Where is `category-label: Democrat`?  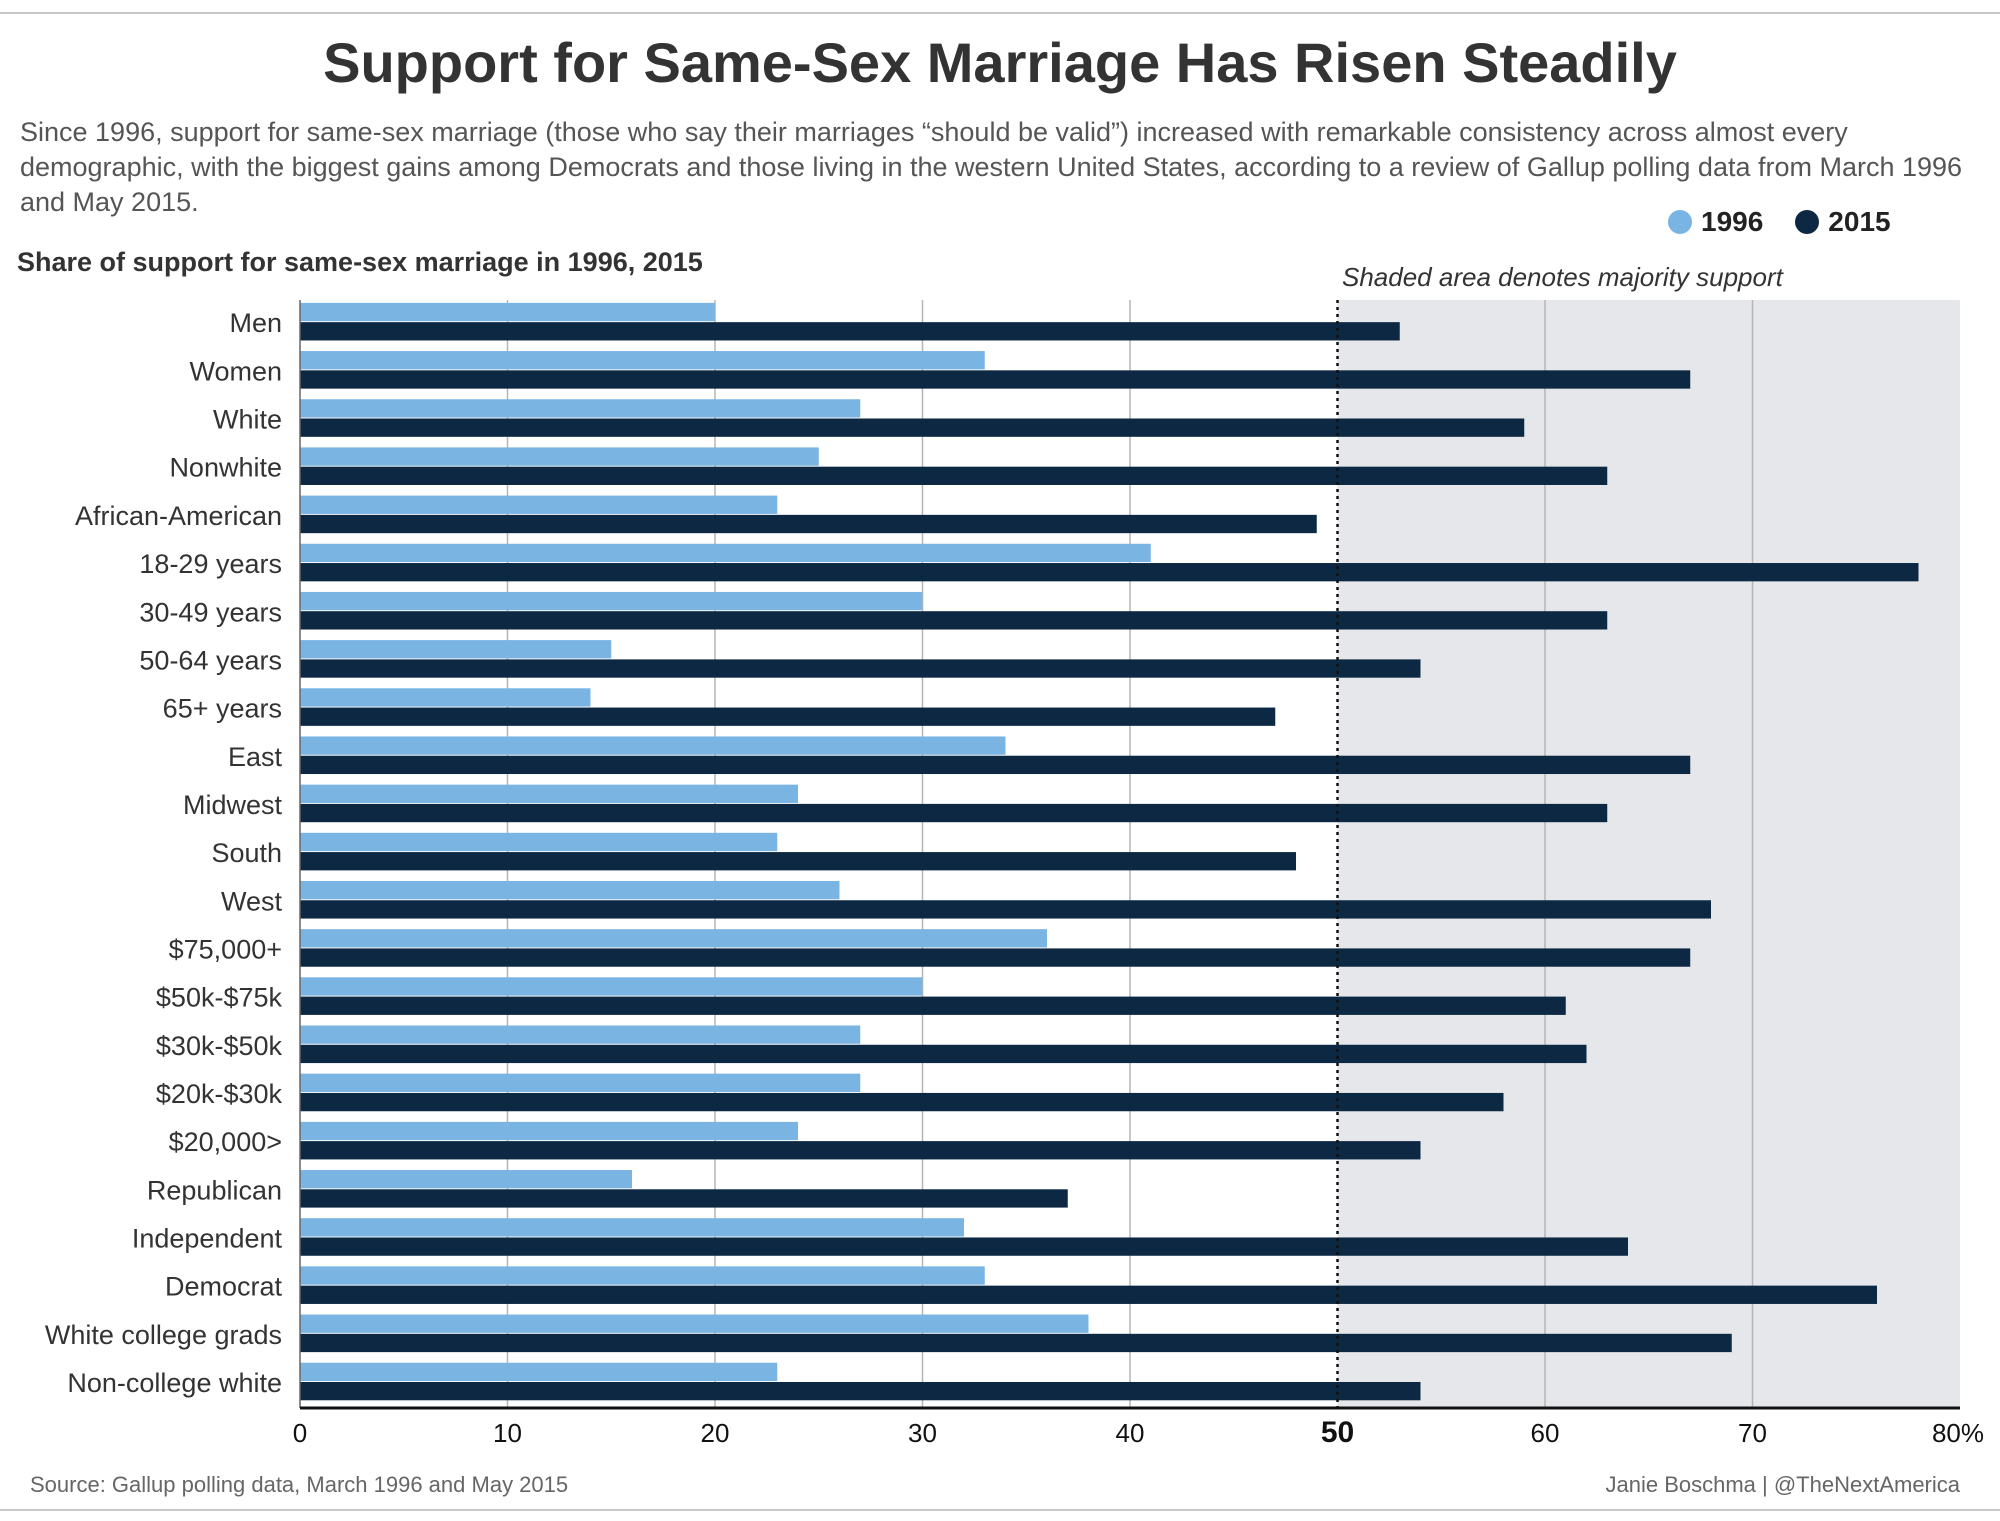 category-label: Democrat is located at coordinates (224, 1287).